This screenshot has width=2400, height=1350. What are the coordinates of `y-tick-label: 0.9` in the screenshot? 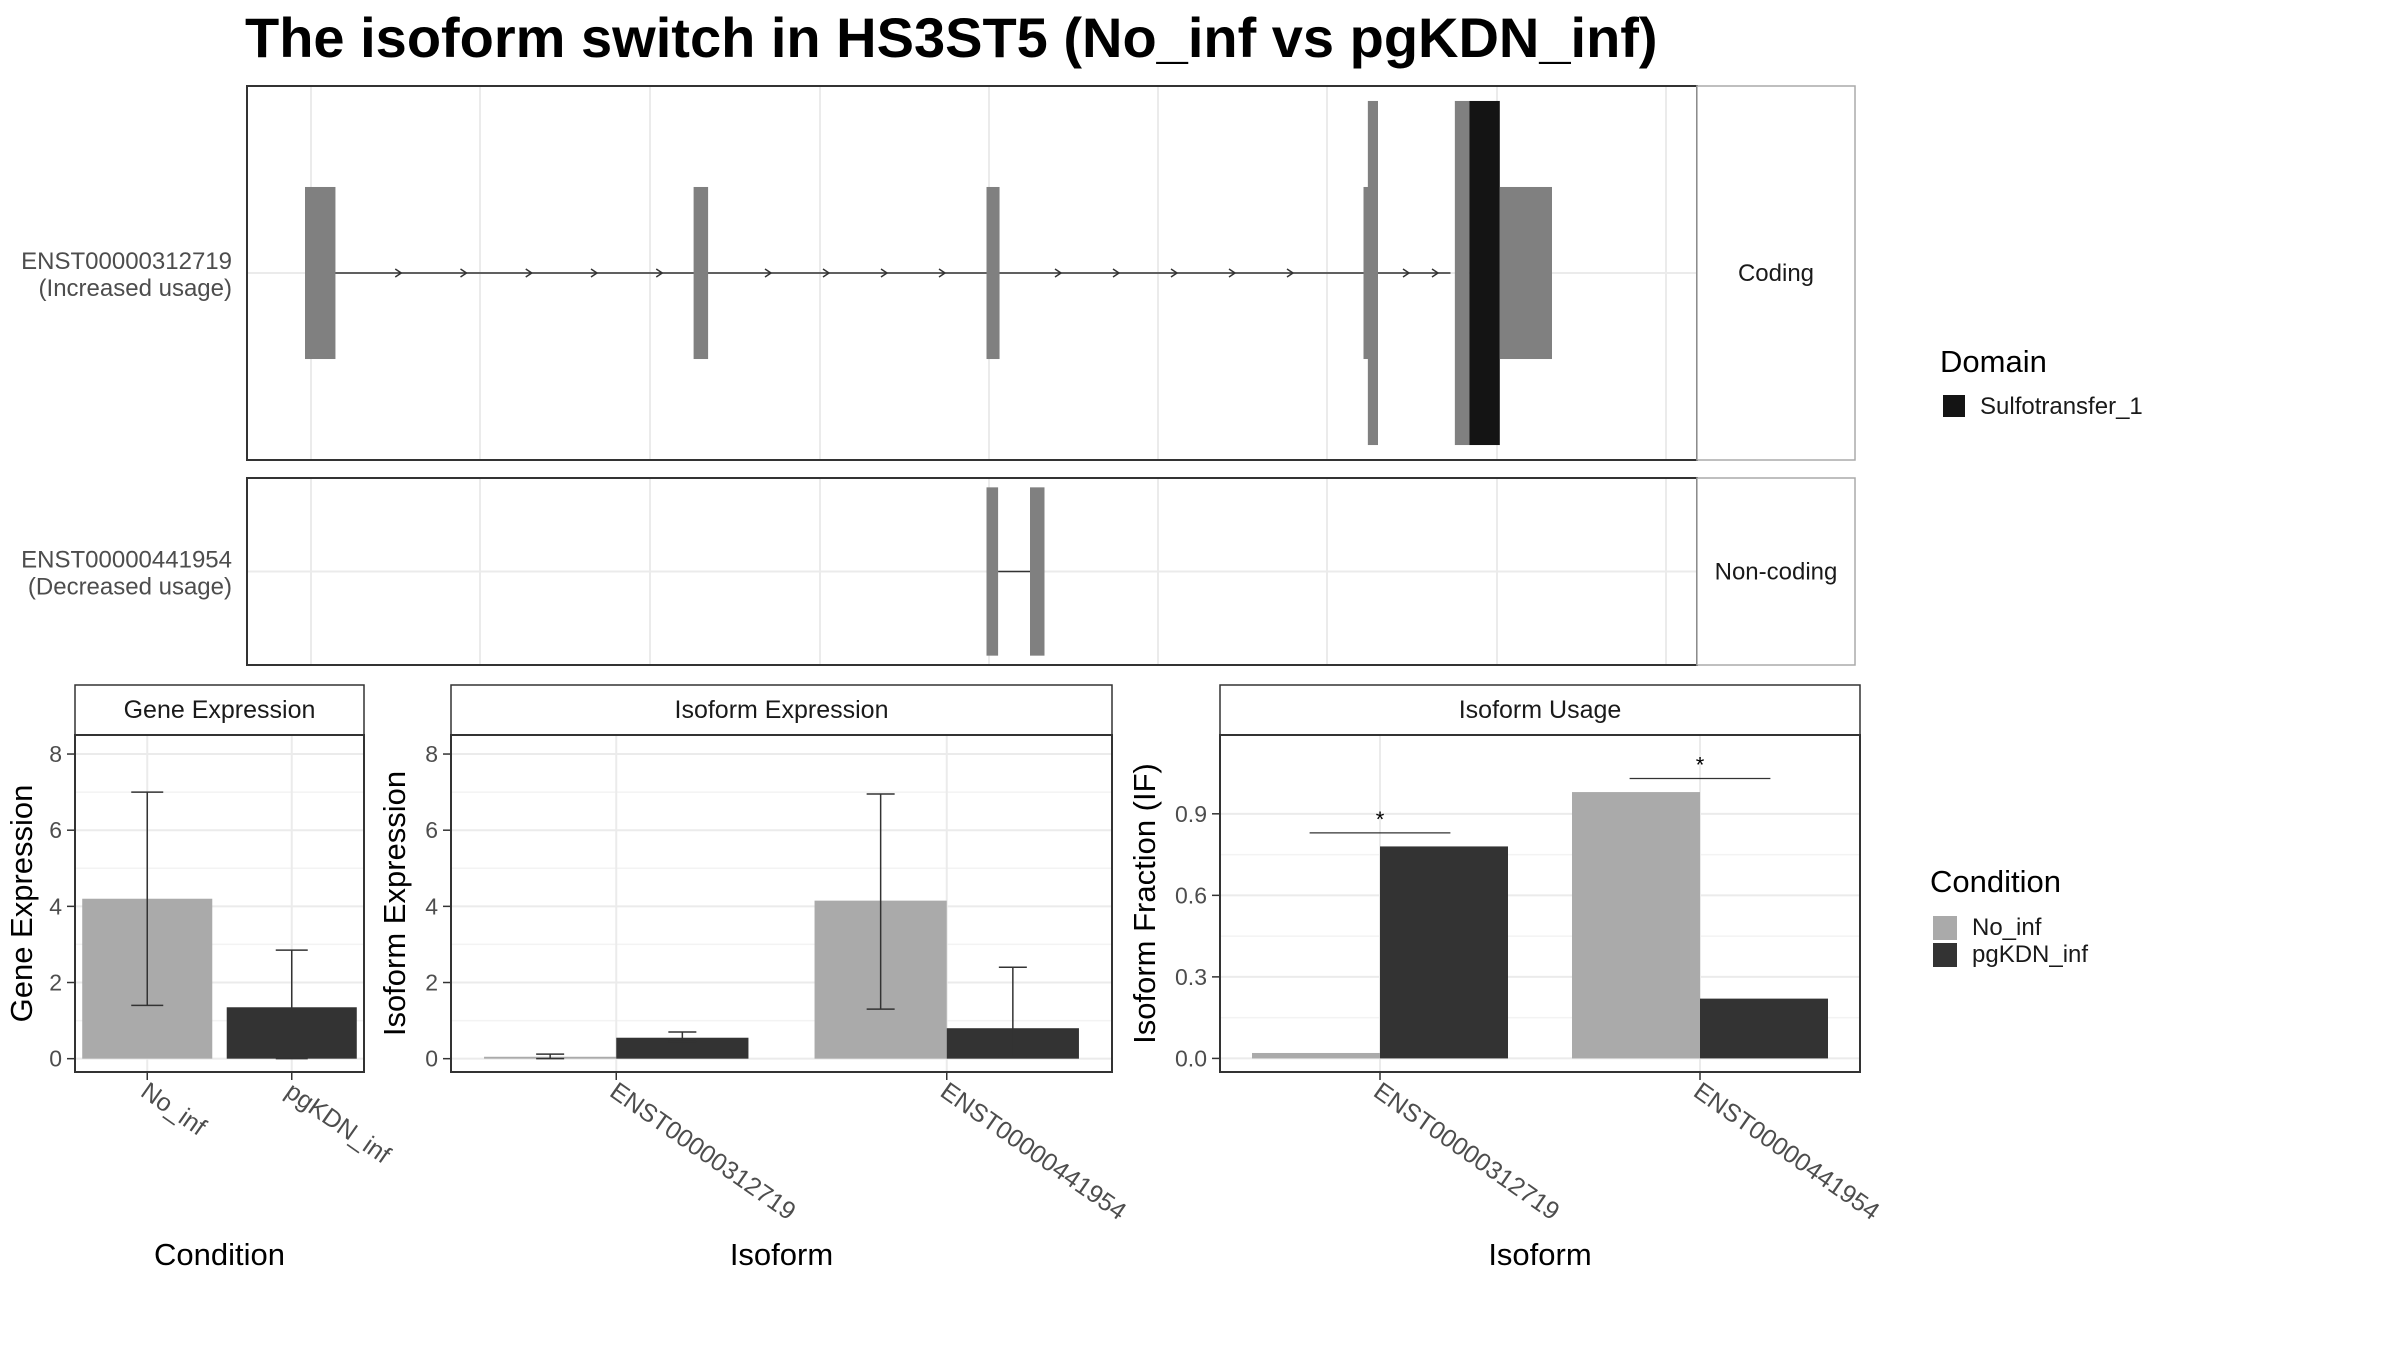 It's located at (1191, 814).